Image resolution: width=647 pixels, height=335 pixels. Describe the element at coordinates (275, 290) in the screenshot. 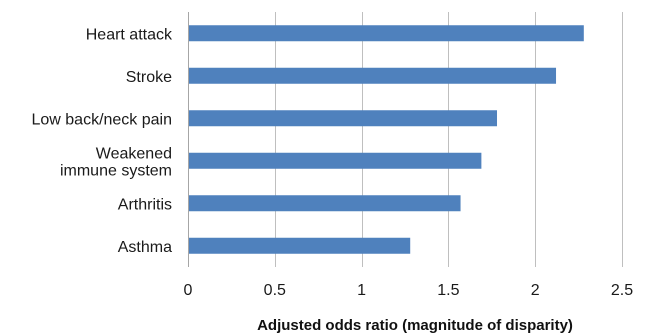

I see `x-tick-label: 0.5` at that location.